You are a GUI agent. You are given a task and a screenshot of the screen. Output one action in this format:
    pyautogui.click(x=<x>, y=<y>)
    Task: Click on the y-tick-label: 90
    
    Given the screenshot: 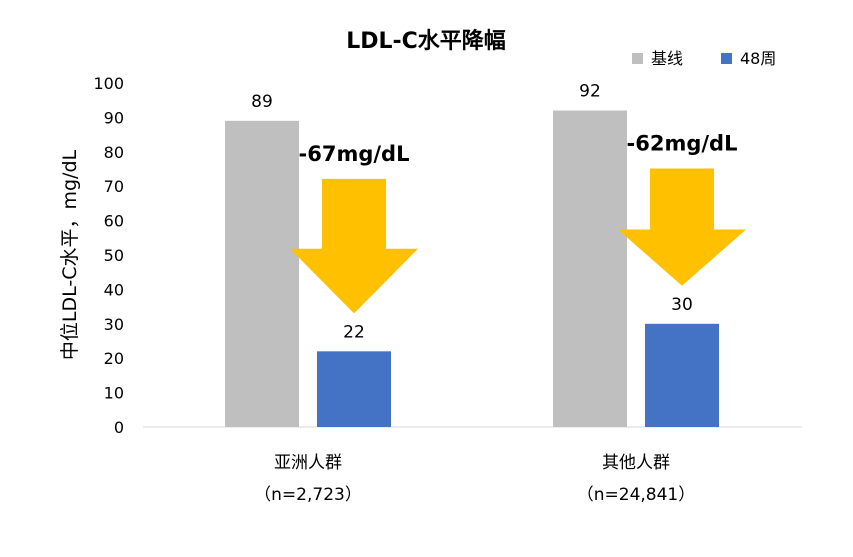 What is the action you would take?
    pyautogui.click(x=114, y=117)
    